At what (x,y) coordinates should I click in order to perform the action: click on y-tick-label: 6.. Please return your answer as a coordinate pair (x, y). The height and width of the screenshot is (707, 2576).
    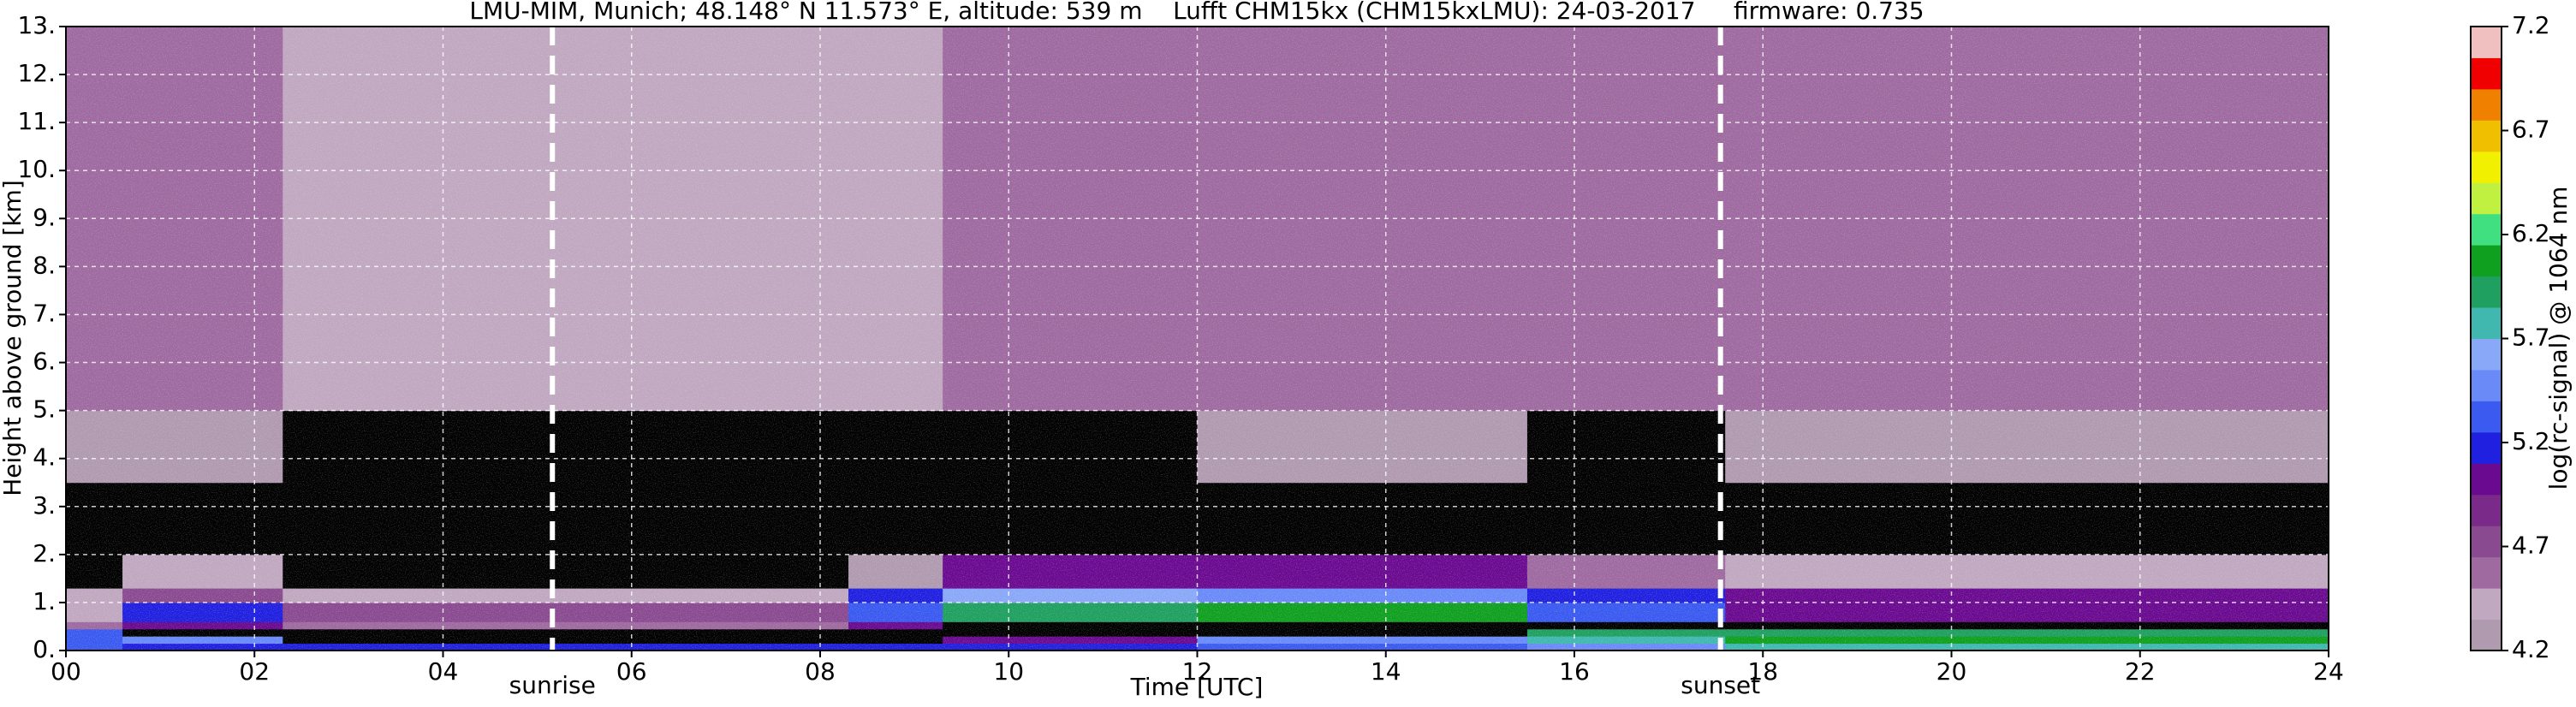
    Looking at the image, I should click on (44, 362).